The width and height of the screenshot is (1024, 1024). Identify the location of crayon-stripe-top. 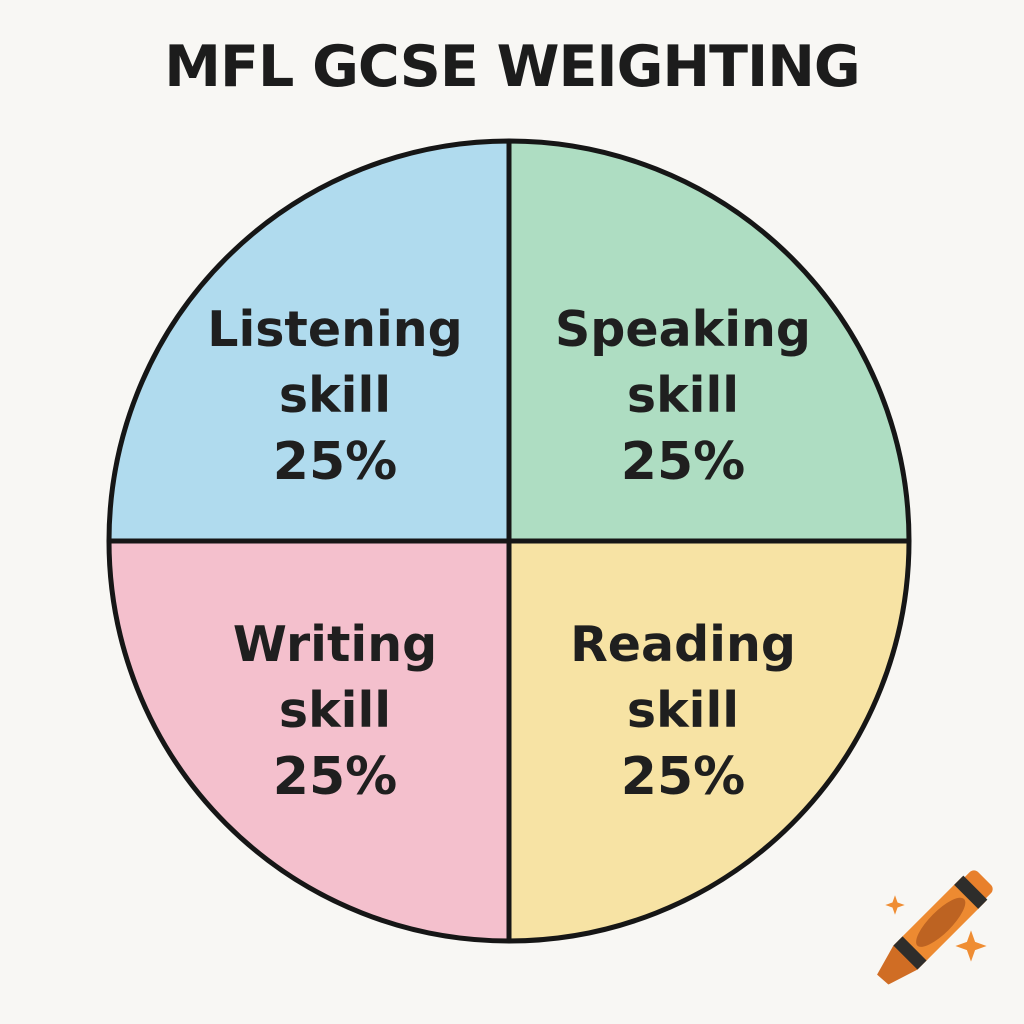
(971, 892).